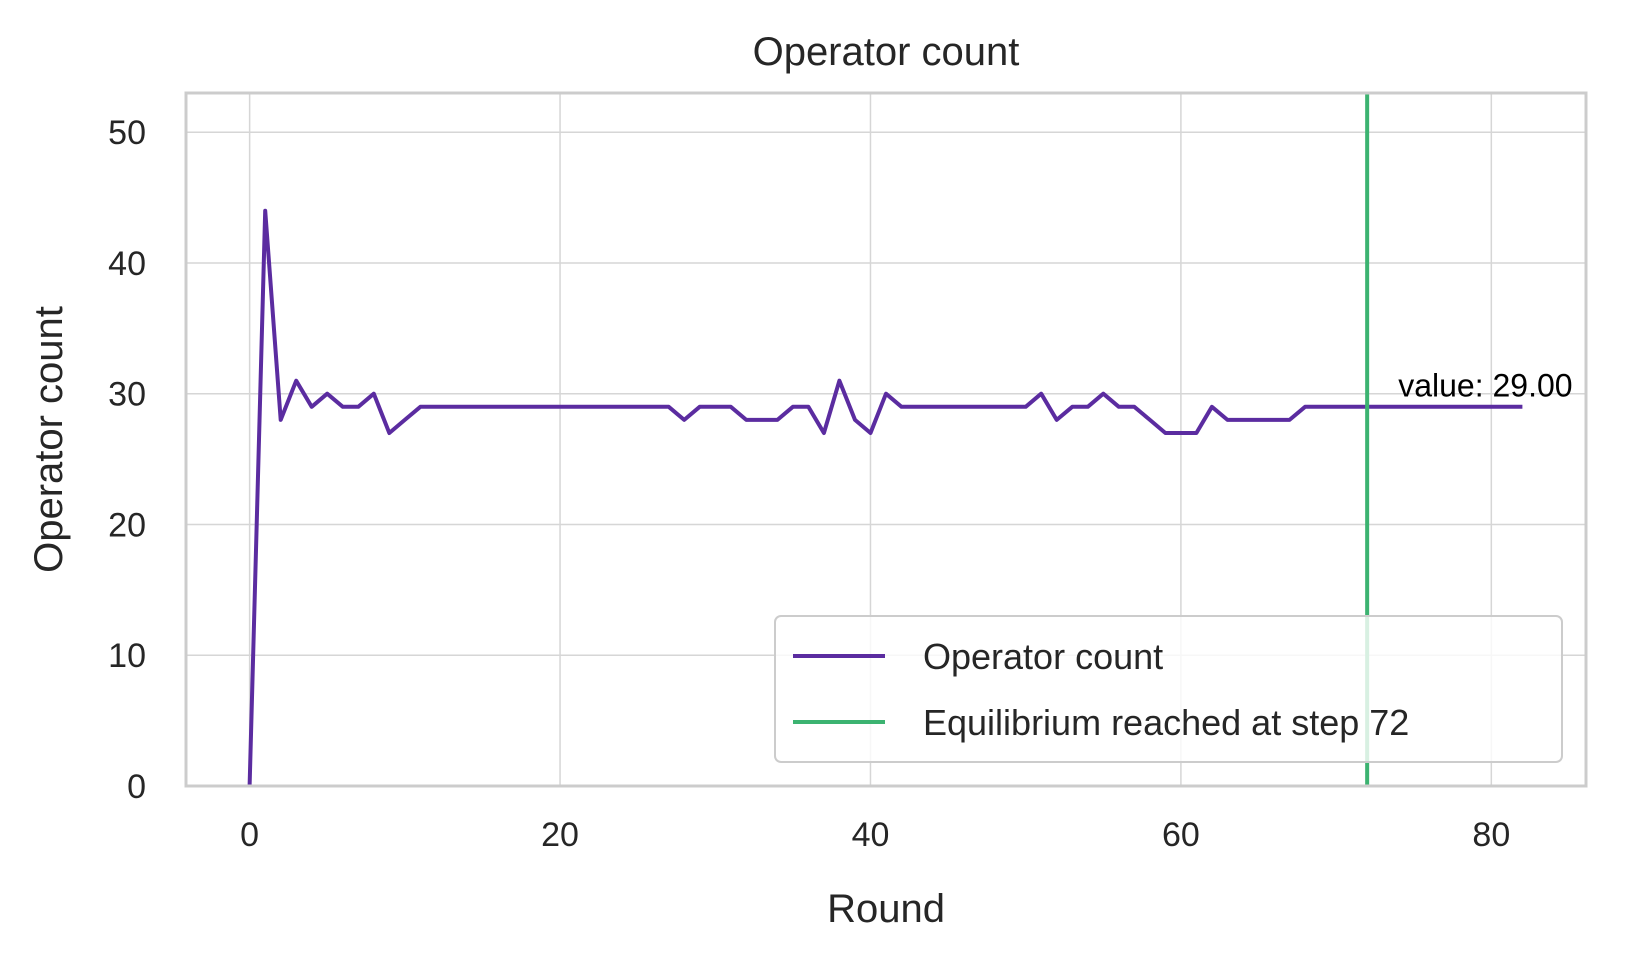 This screenshot has height=959, width=1648. I want to click on value-annotation: value: 29.00, so click(1485, 385).